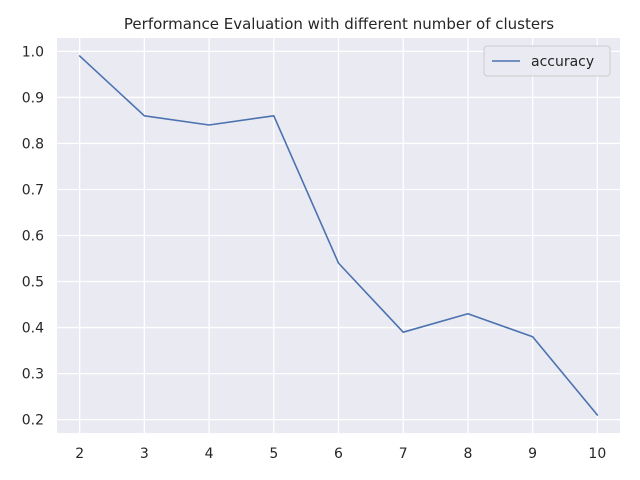 The image size is (640, 480). Describe the element at coordinates (33, 237) in the screenshot. I see `y-tick-label-0_6: 0.6` at that location.